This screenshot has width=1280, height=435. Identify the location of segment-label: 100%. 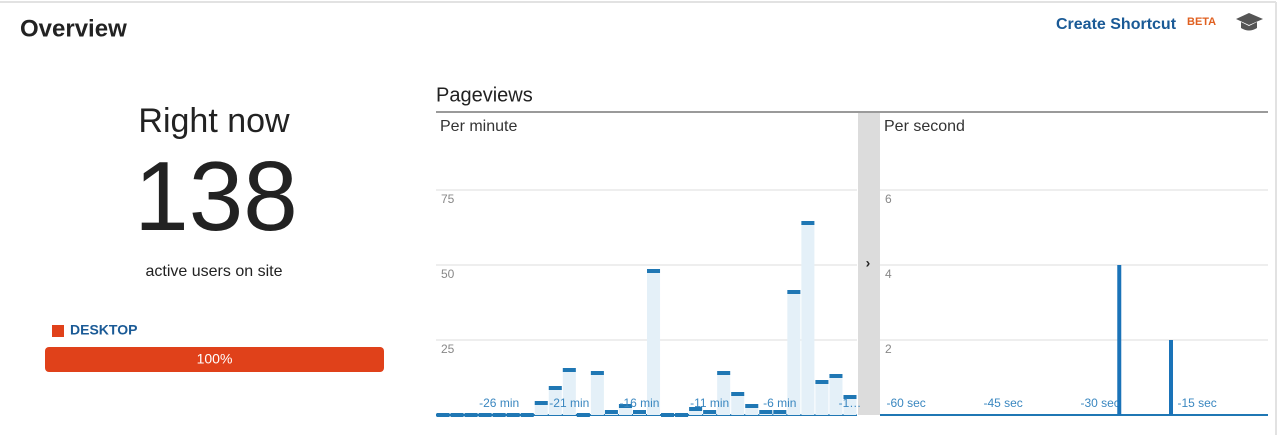
(215, 359).